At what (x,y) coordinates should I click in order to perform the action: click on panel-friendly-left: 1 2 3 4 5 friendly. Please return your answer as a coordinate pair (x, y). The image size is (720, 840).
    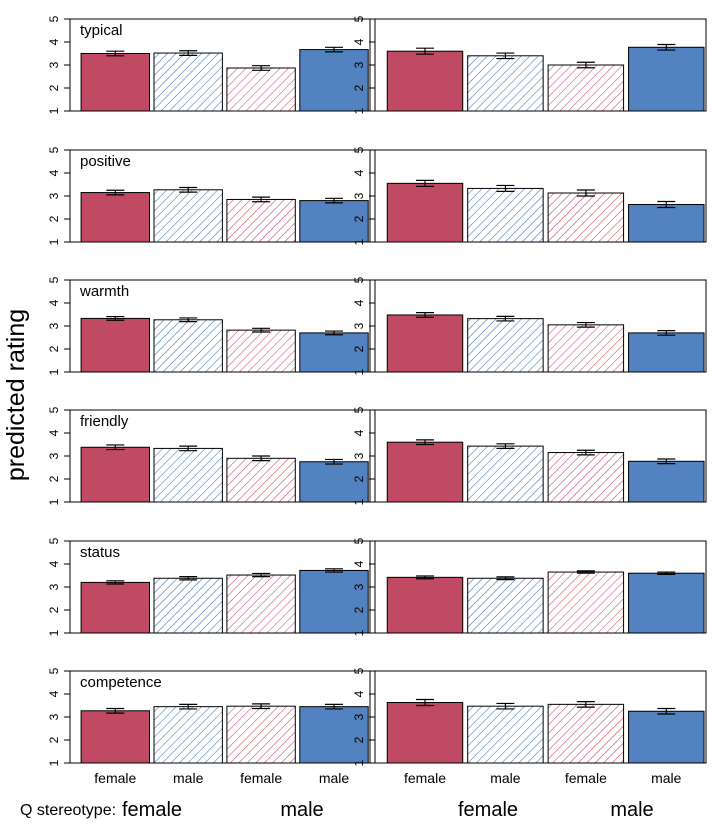
    Looking at the image, I should click on (209, 455).